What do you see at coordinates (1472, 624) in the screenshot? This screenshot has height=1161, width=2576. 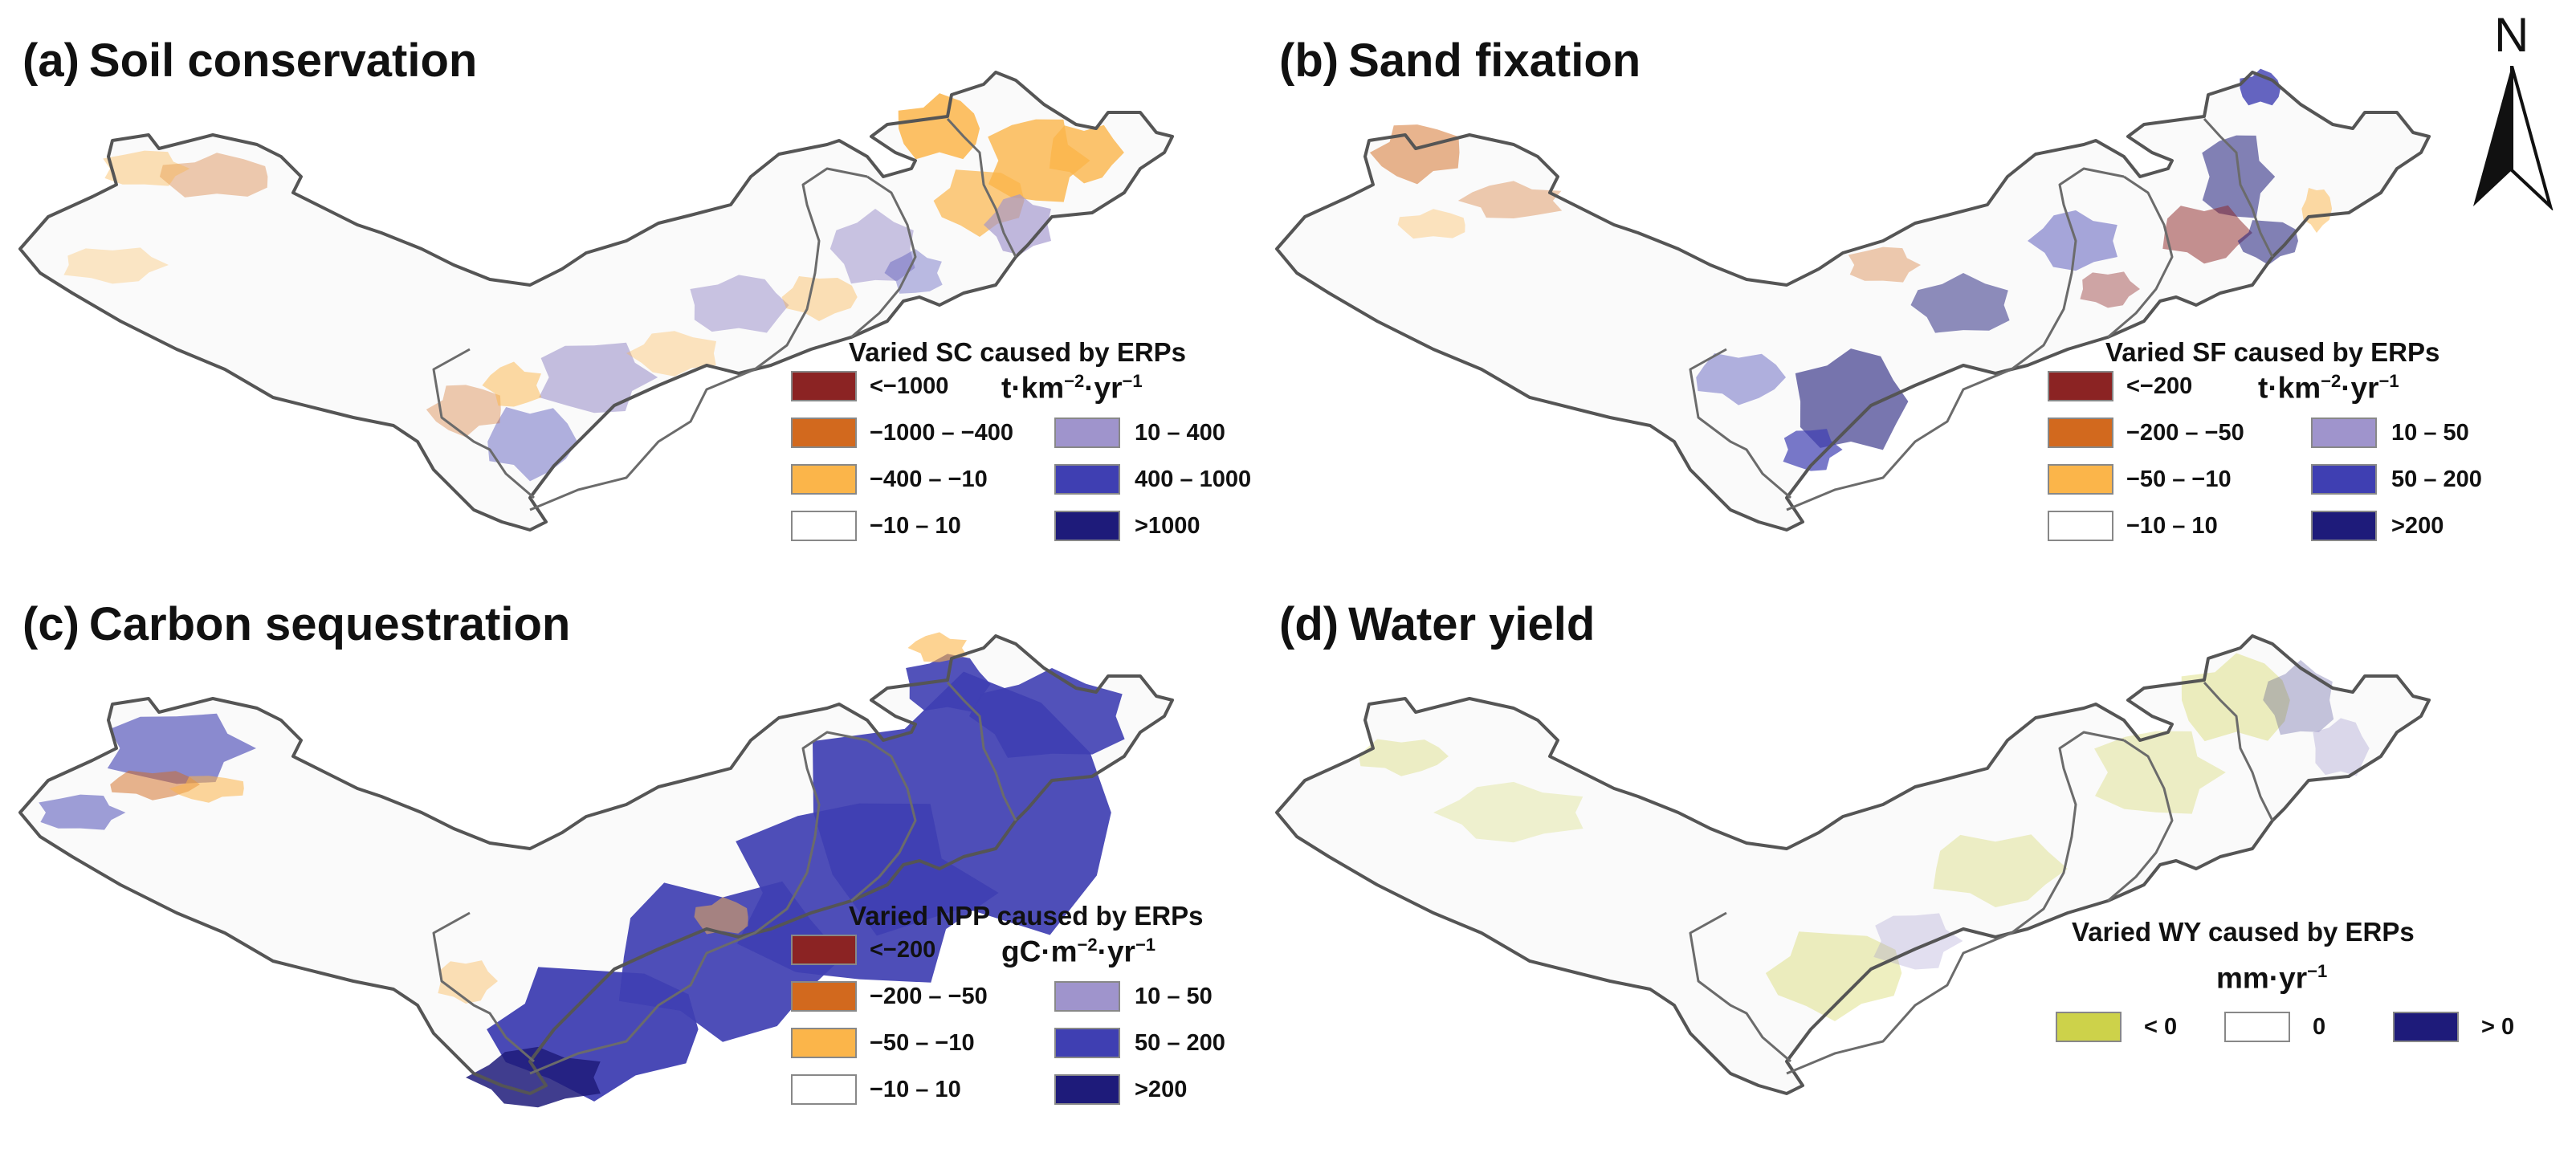 I see `panel-title-text: Water yield` at bounding box center [1472, 624].